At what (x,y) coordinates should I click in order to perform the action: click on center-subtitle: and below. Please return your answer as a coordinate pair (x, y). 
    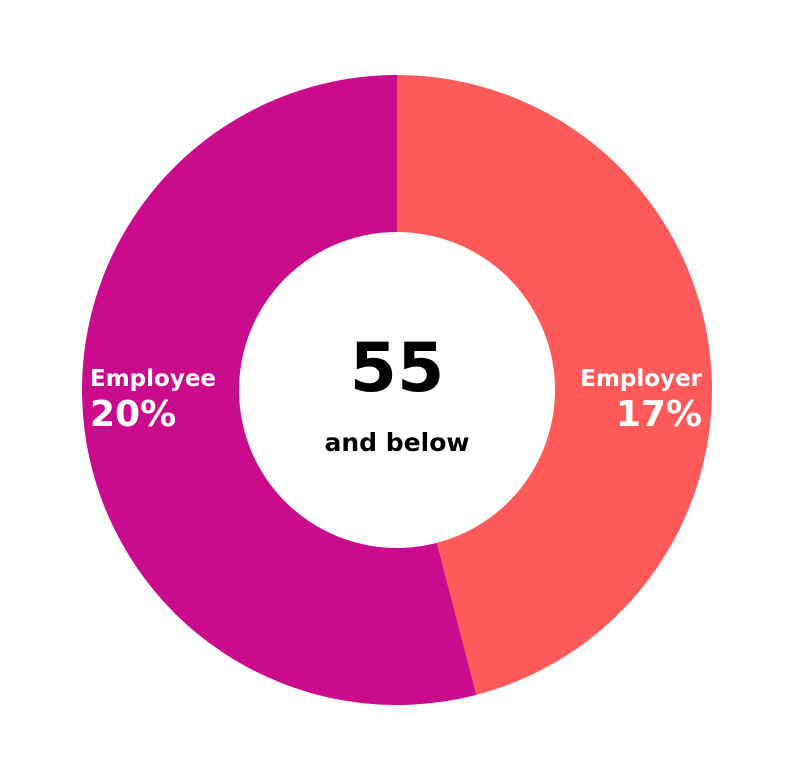
    Looking at the image, I should click on (397, 442).